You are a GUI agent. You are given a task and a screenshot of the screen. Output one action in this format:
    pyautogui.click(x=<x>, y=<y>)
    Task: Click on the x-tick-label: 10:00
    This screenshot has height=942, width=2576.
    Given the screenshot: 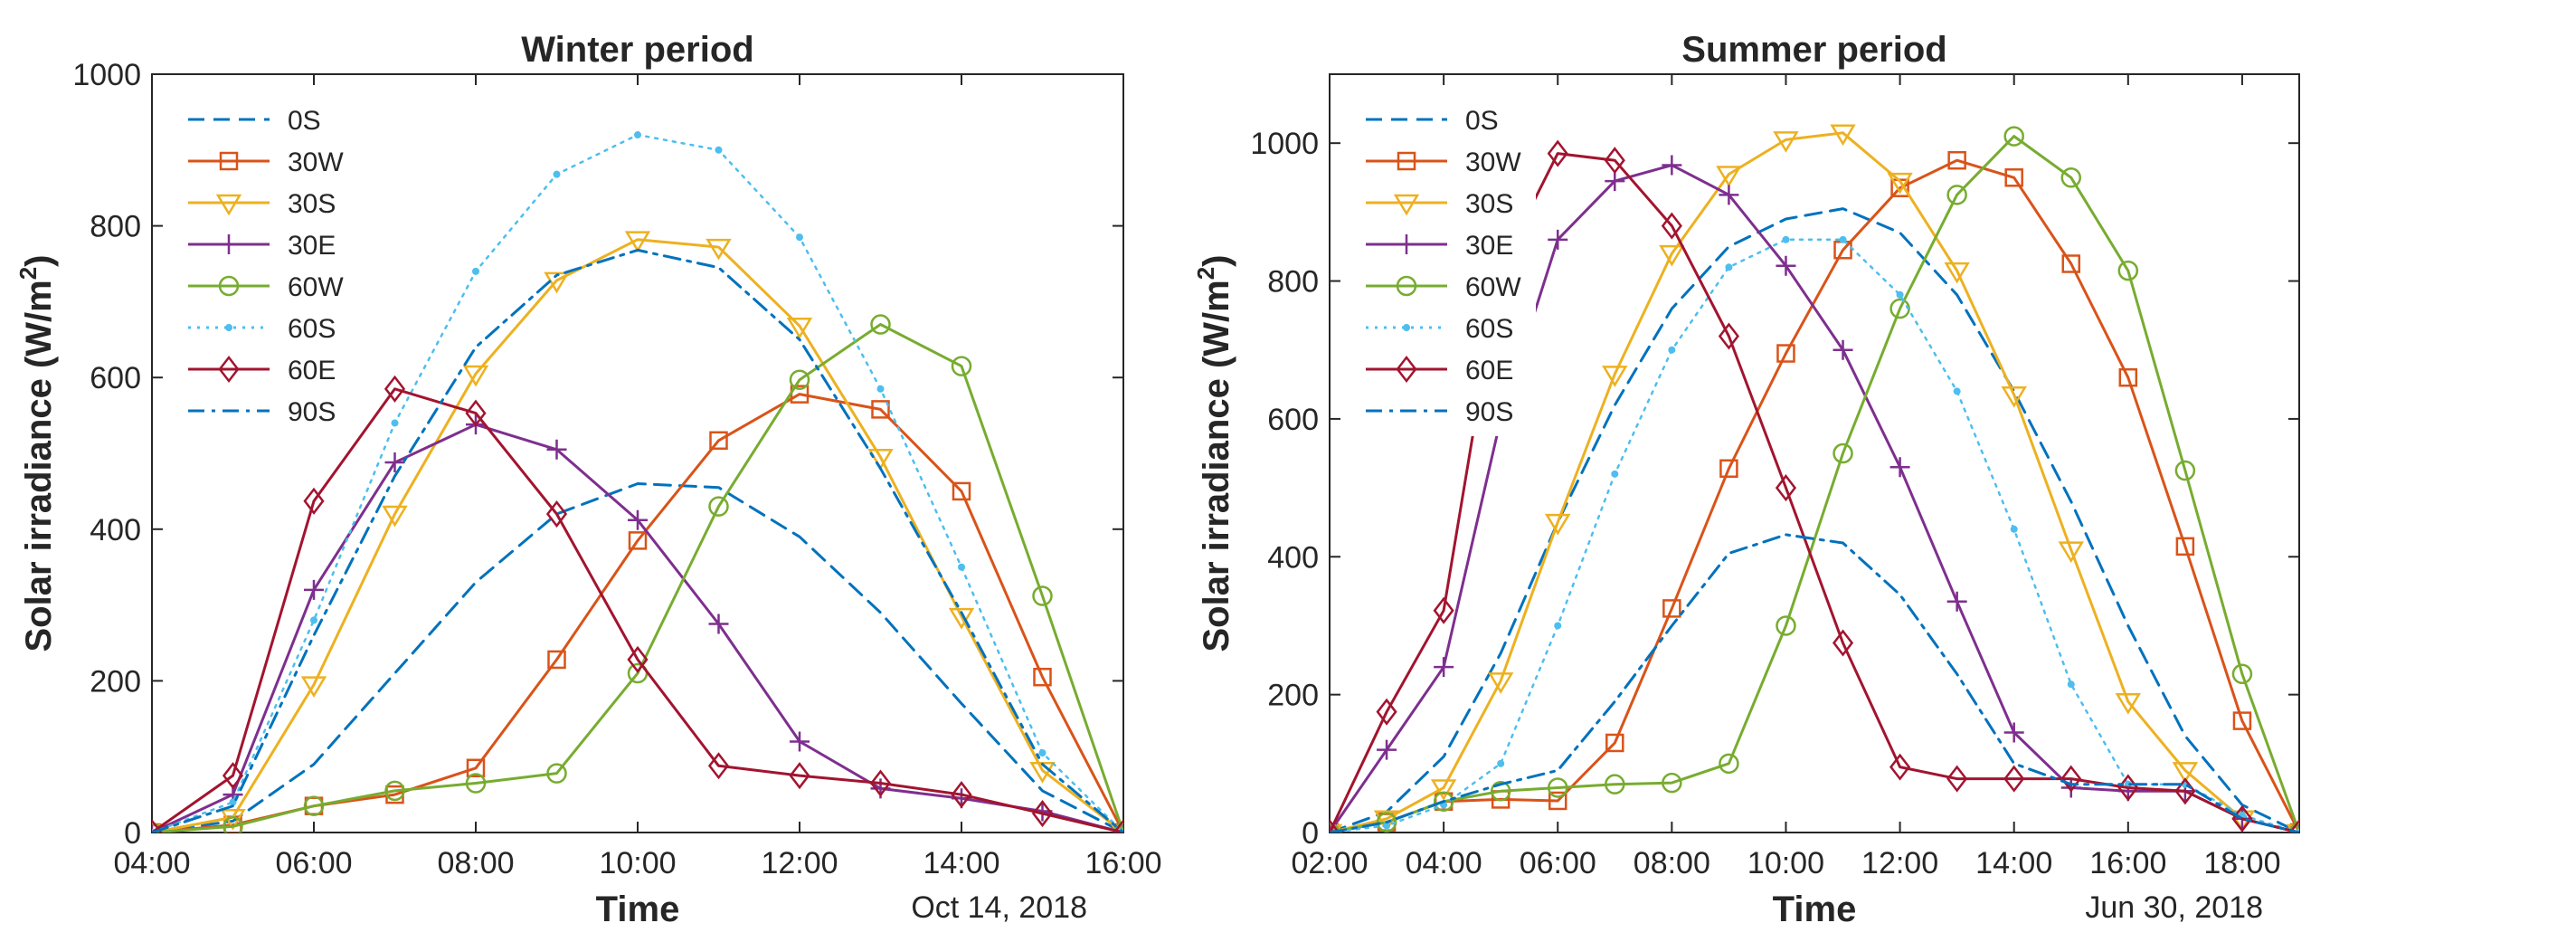 What is the action you would take?
    pyautogui.click(x=638, y=863)
    